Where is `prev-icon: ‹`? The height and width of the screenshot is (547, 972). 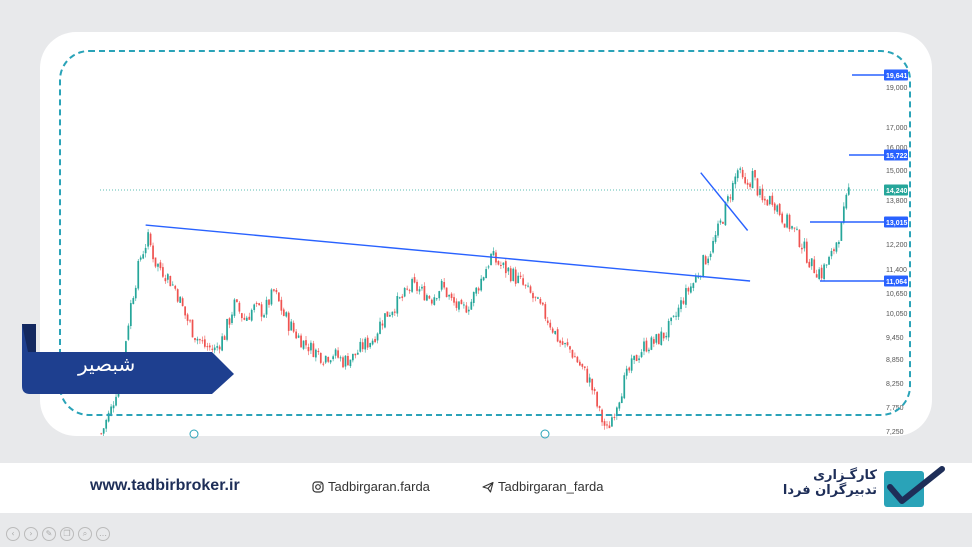
prev-icon: ‹ is located at coordinates (13, 534).